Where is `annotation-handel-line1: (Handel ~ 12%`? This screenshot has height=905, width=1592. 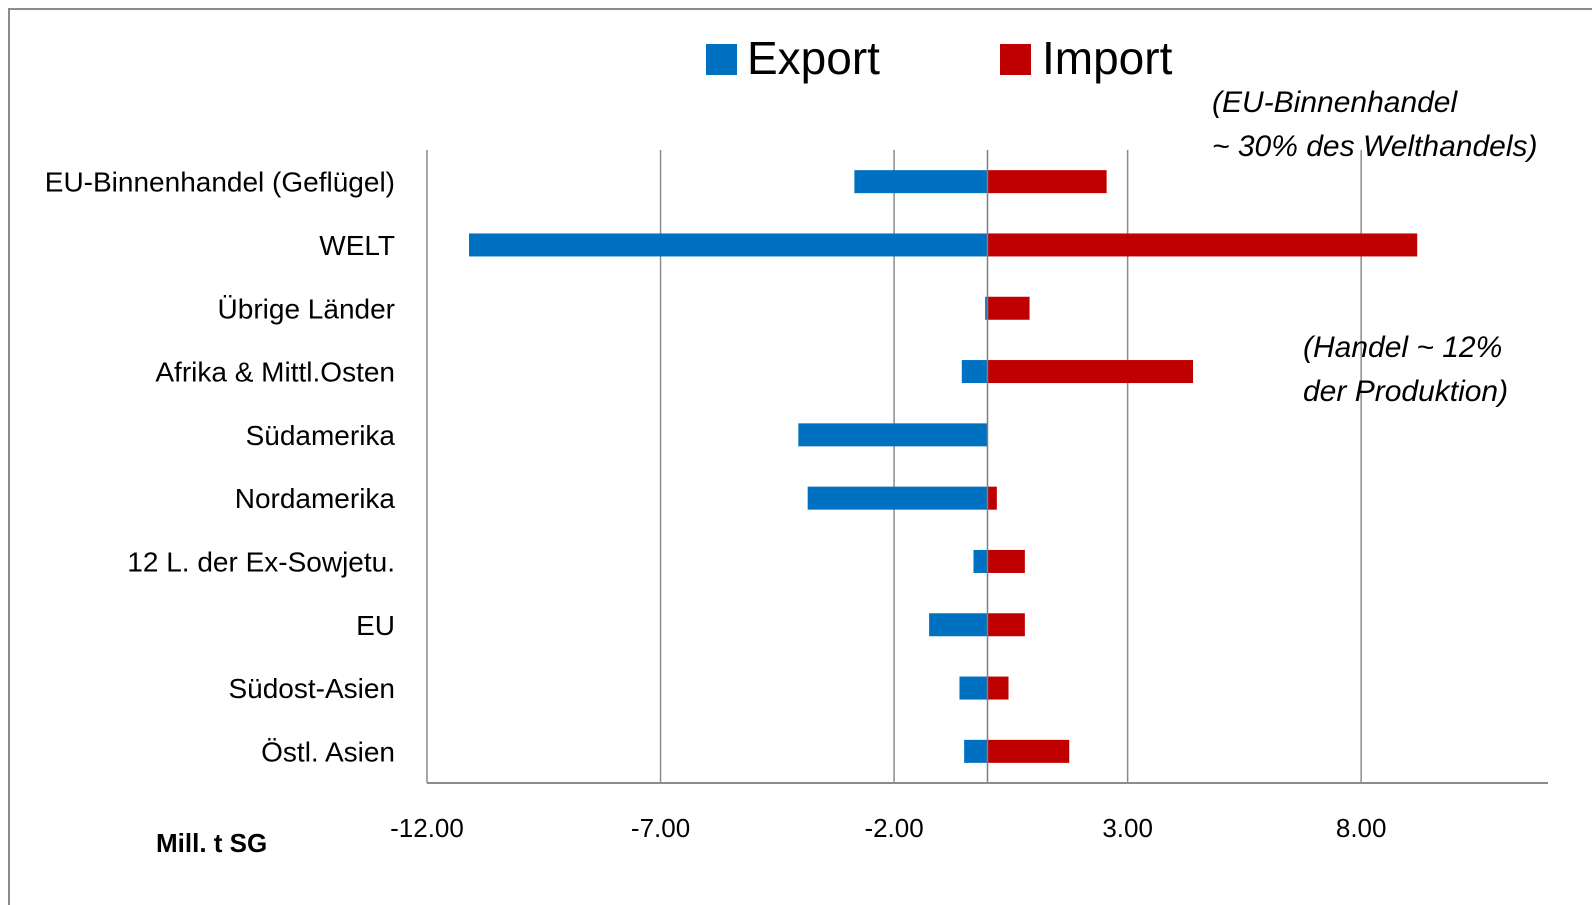 annotation-handel-line1: (Handel ~ 12% is located at coordinates (1402, 347).